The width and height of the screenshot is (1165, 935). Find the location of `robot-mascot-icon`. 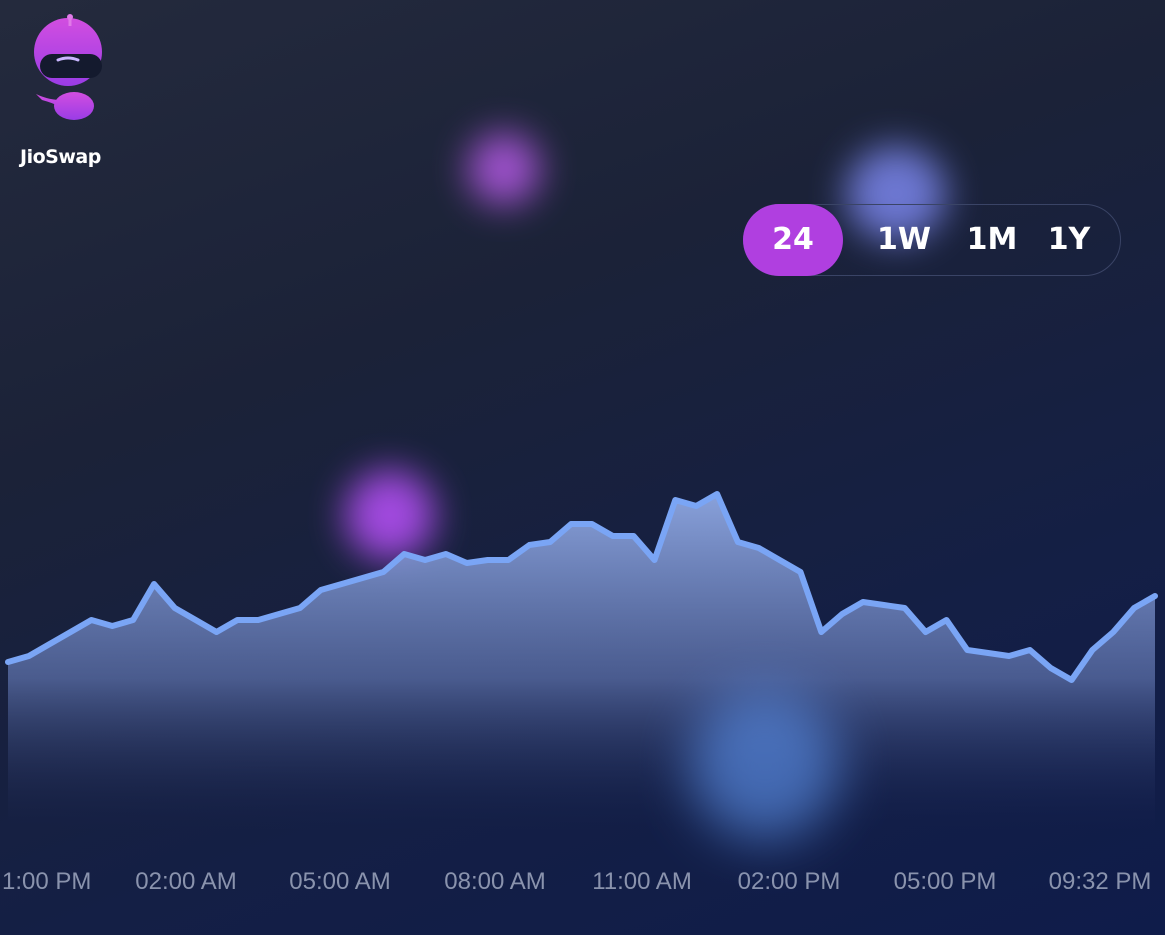

robot-mascot-icon is located at coordinates (68, 67).